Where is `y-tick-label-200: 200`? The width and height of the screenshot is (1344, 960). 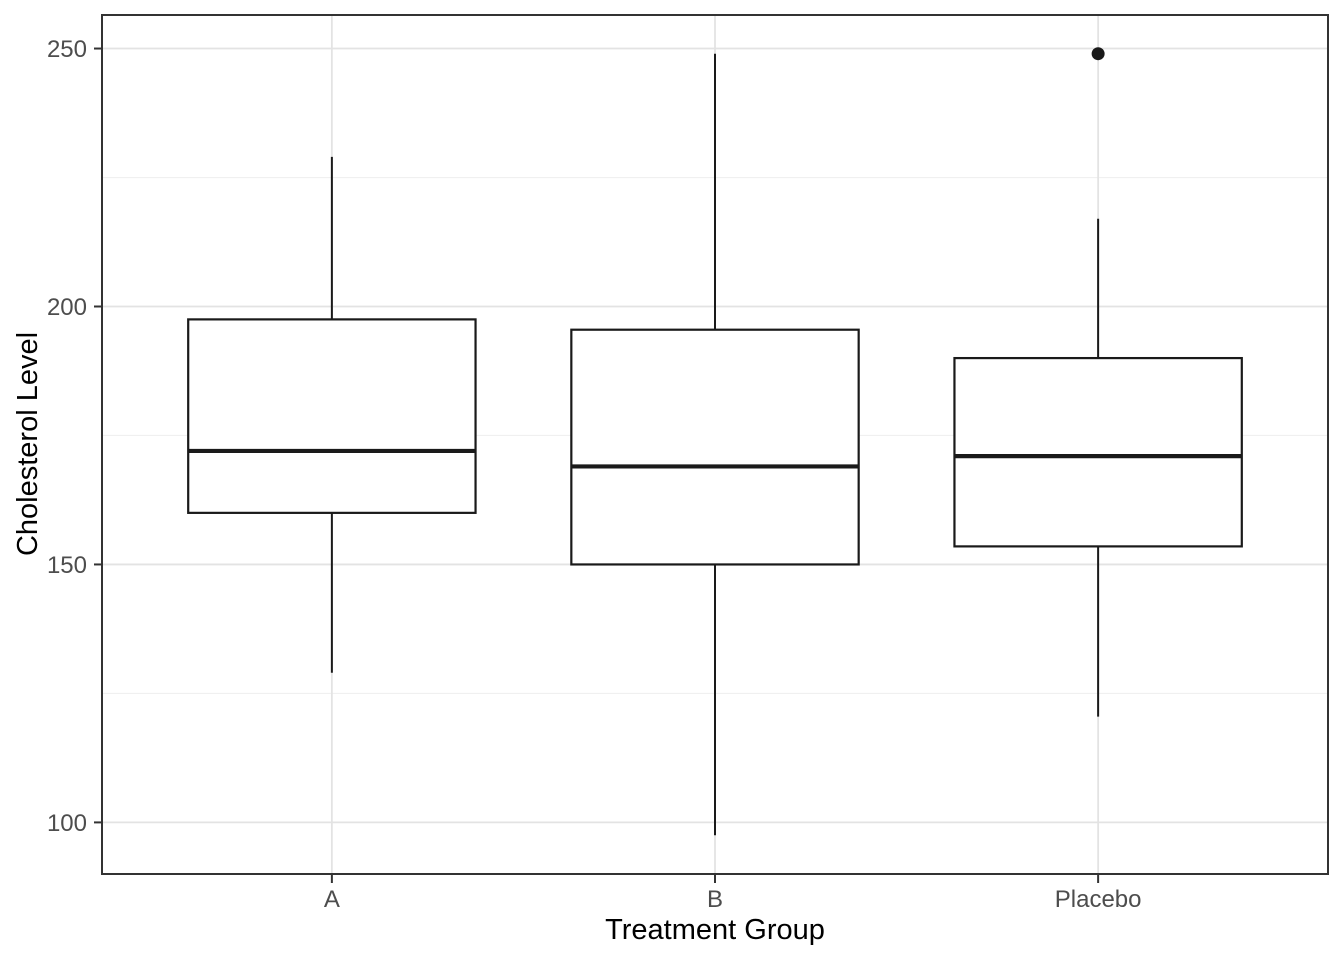
y-tick-label-200: 200 is located at coordinates (67, 307).